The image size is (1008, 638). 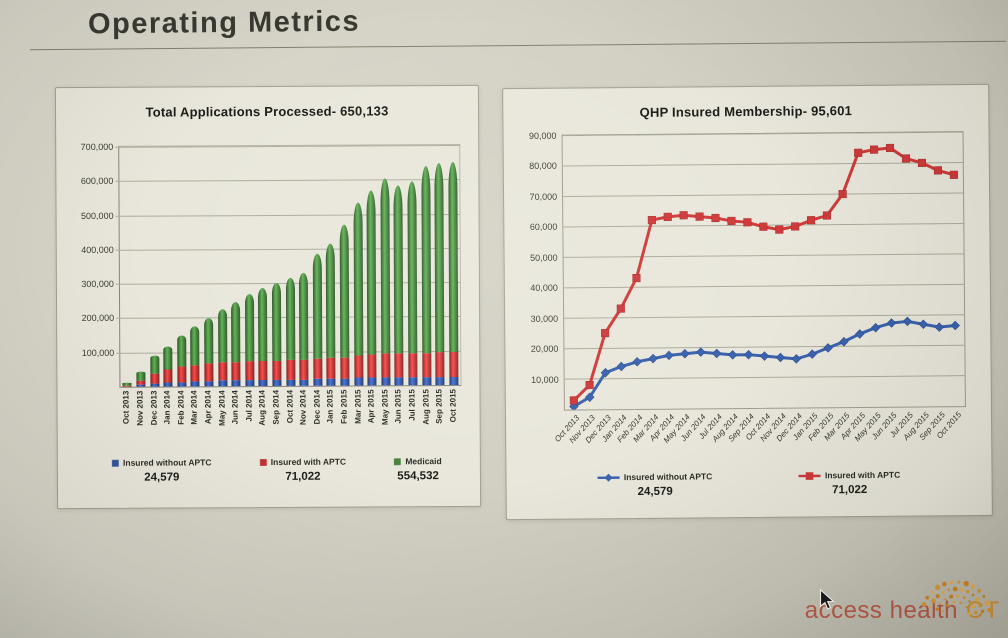 I want to click on mouse-cursor, so click(x=827, y=599).